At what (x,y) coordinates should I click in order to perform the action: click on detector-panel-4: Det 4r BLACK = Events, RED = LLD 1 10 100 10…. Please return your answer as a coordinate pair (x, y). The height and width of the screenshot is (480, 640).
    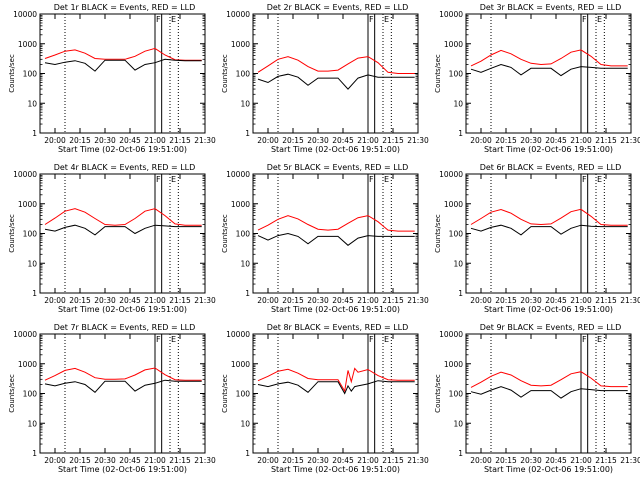
    Looking at the image, I should click on (112, 238).